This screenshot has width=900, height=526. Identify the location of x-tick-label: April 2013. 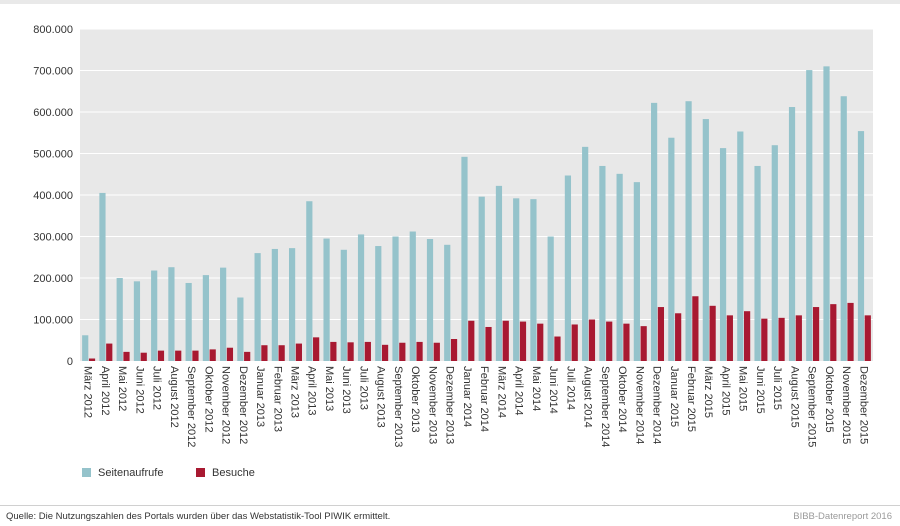
(312, 391).